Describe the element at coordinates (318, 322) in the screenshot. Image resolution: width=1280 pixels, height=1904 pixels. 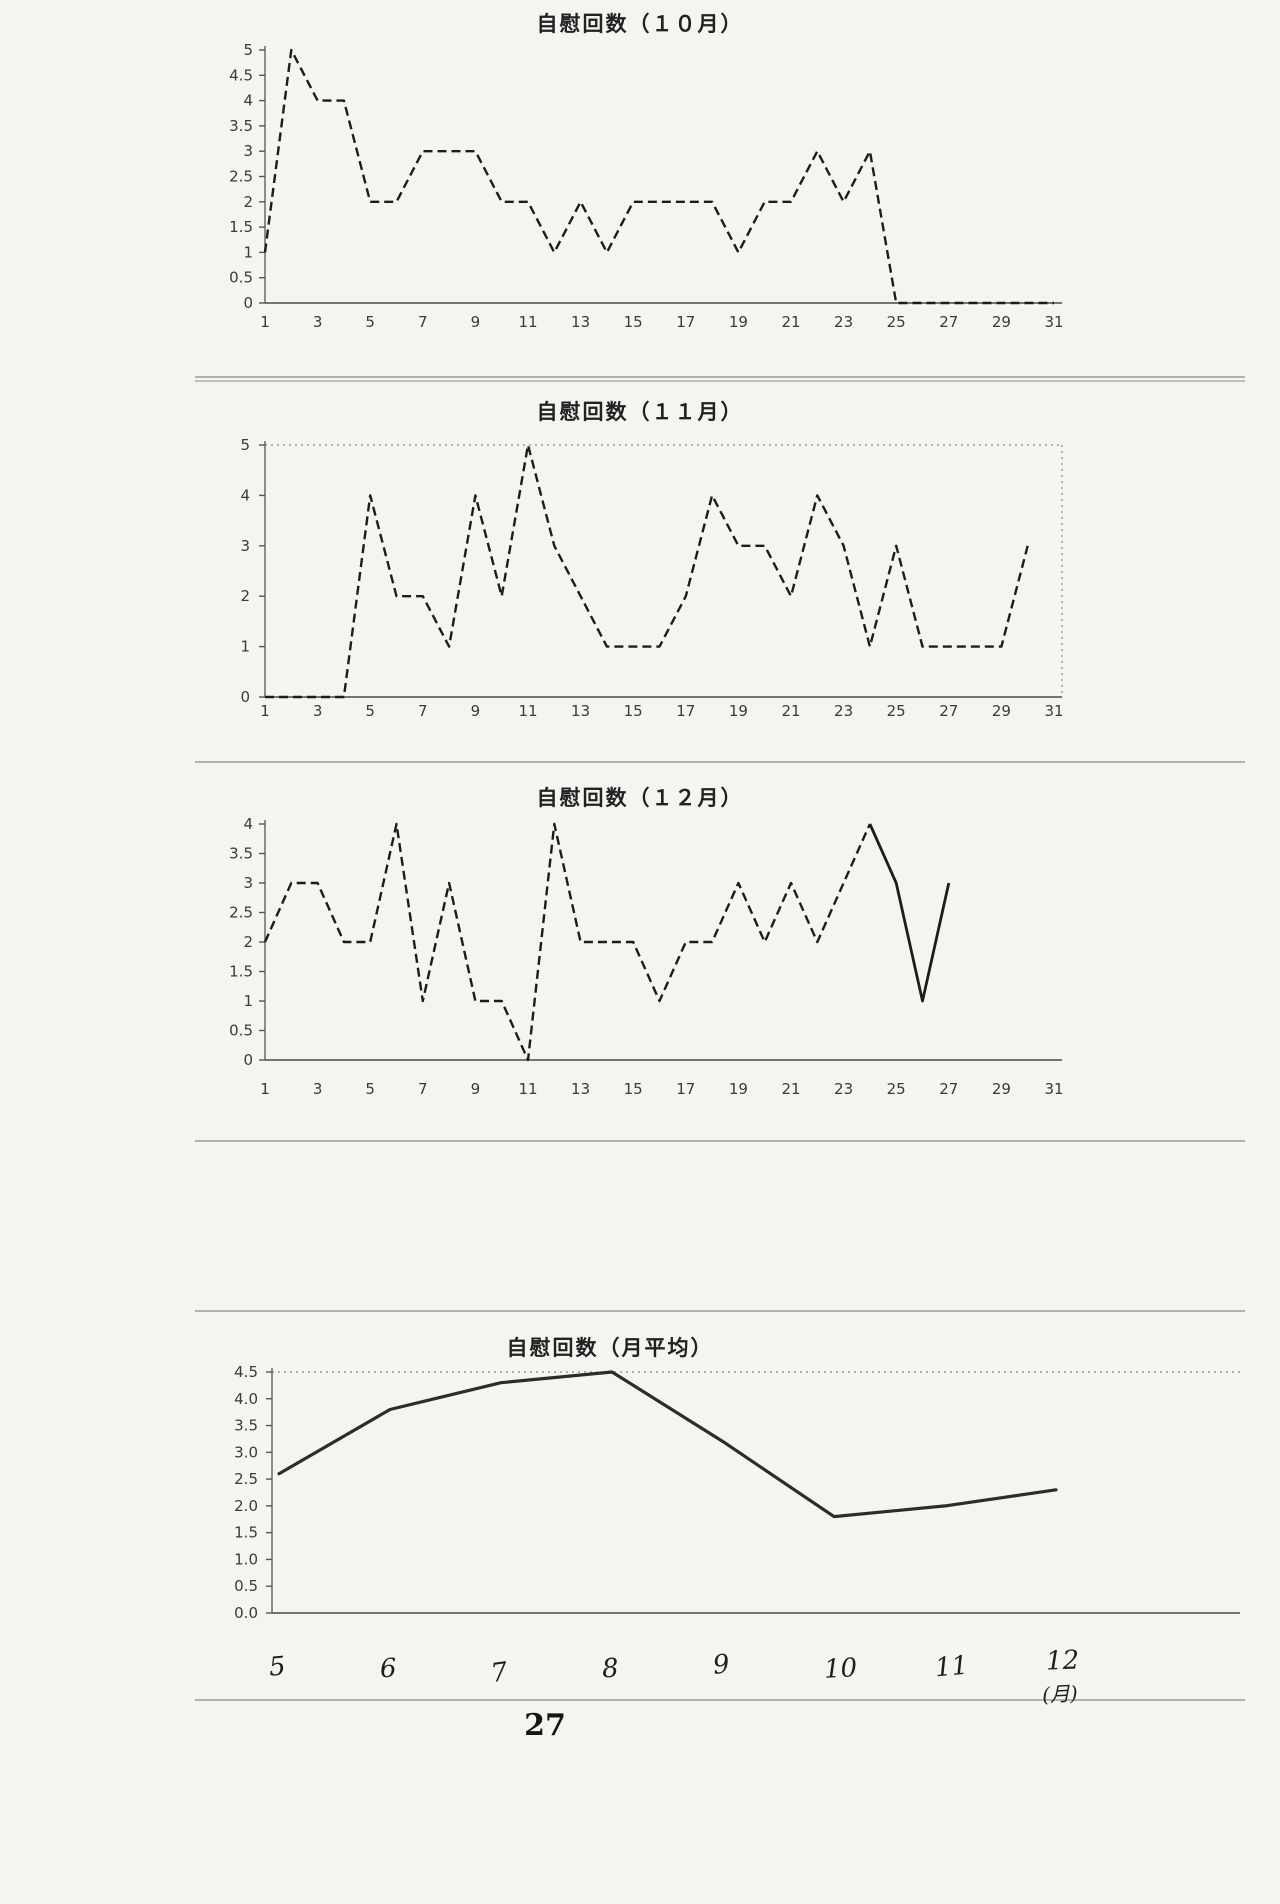
I see `october-x-tick-label: 3` at that location.